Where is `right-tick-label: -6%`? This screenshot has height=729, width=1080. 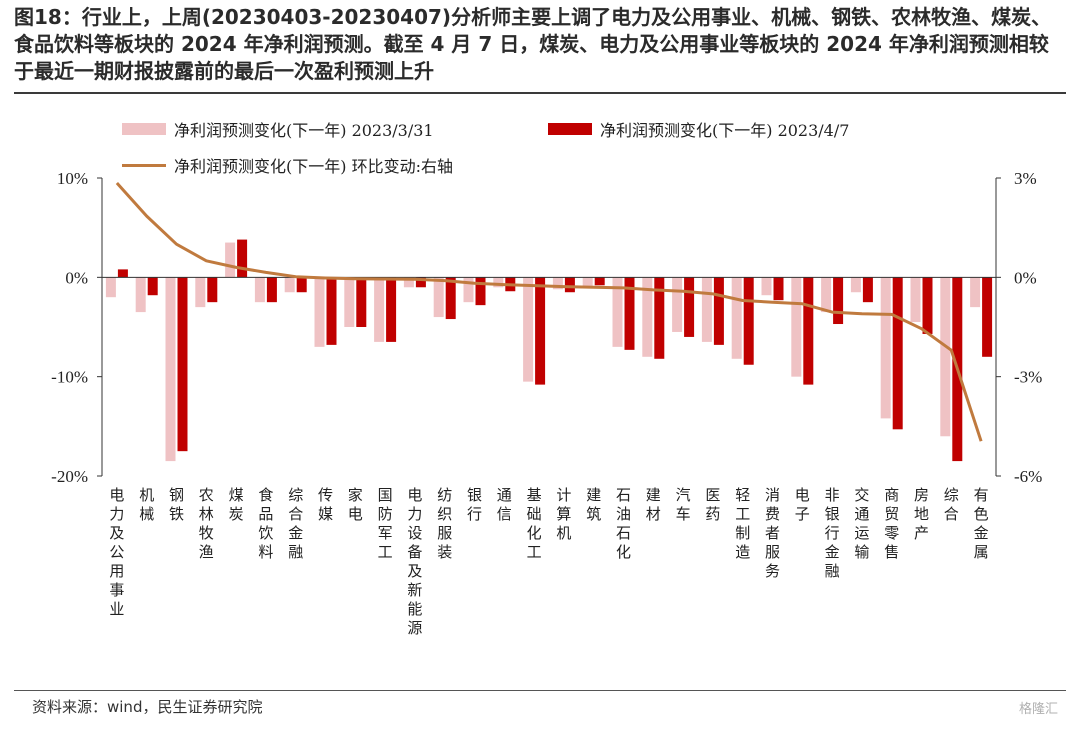 right-tick-label: -6% is located at coordinates (1028, 476).